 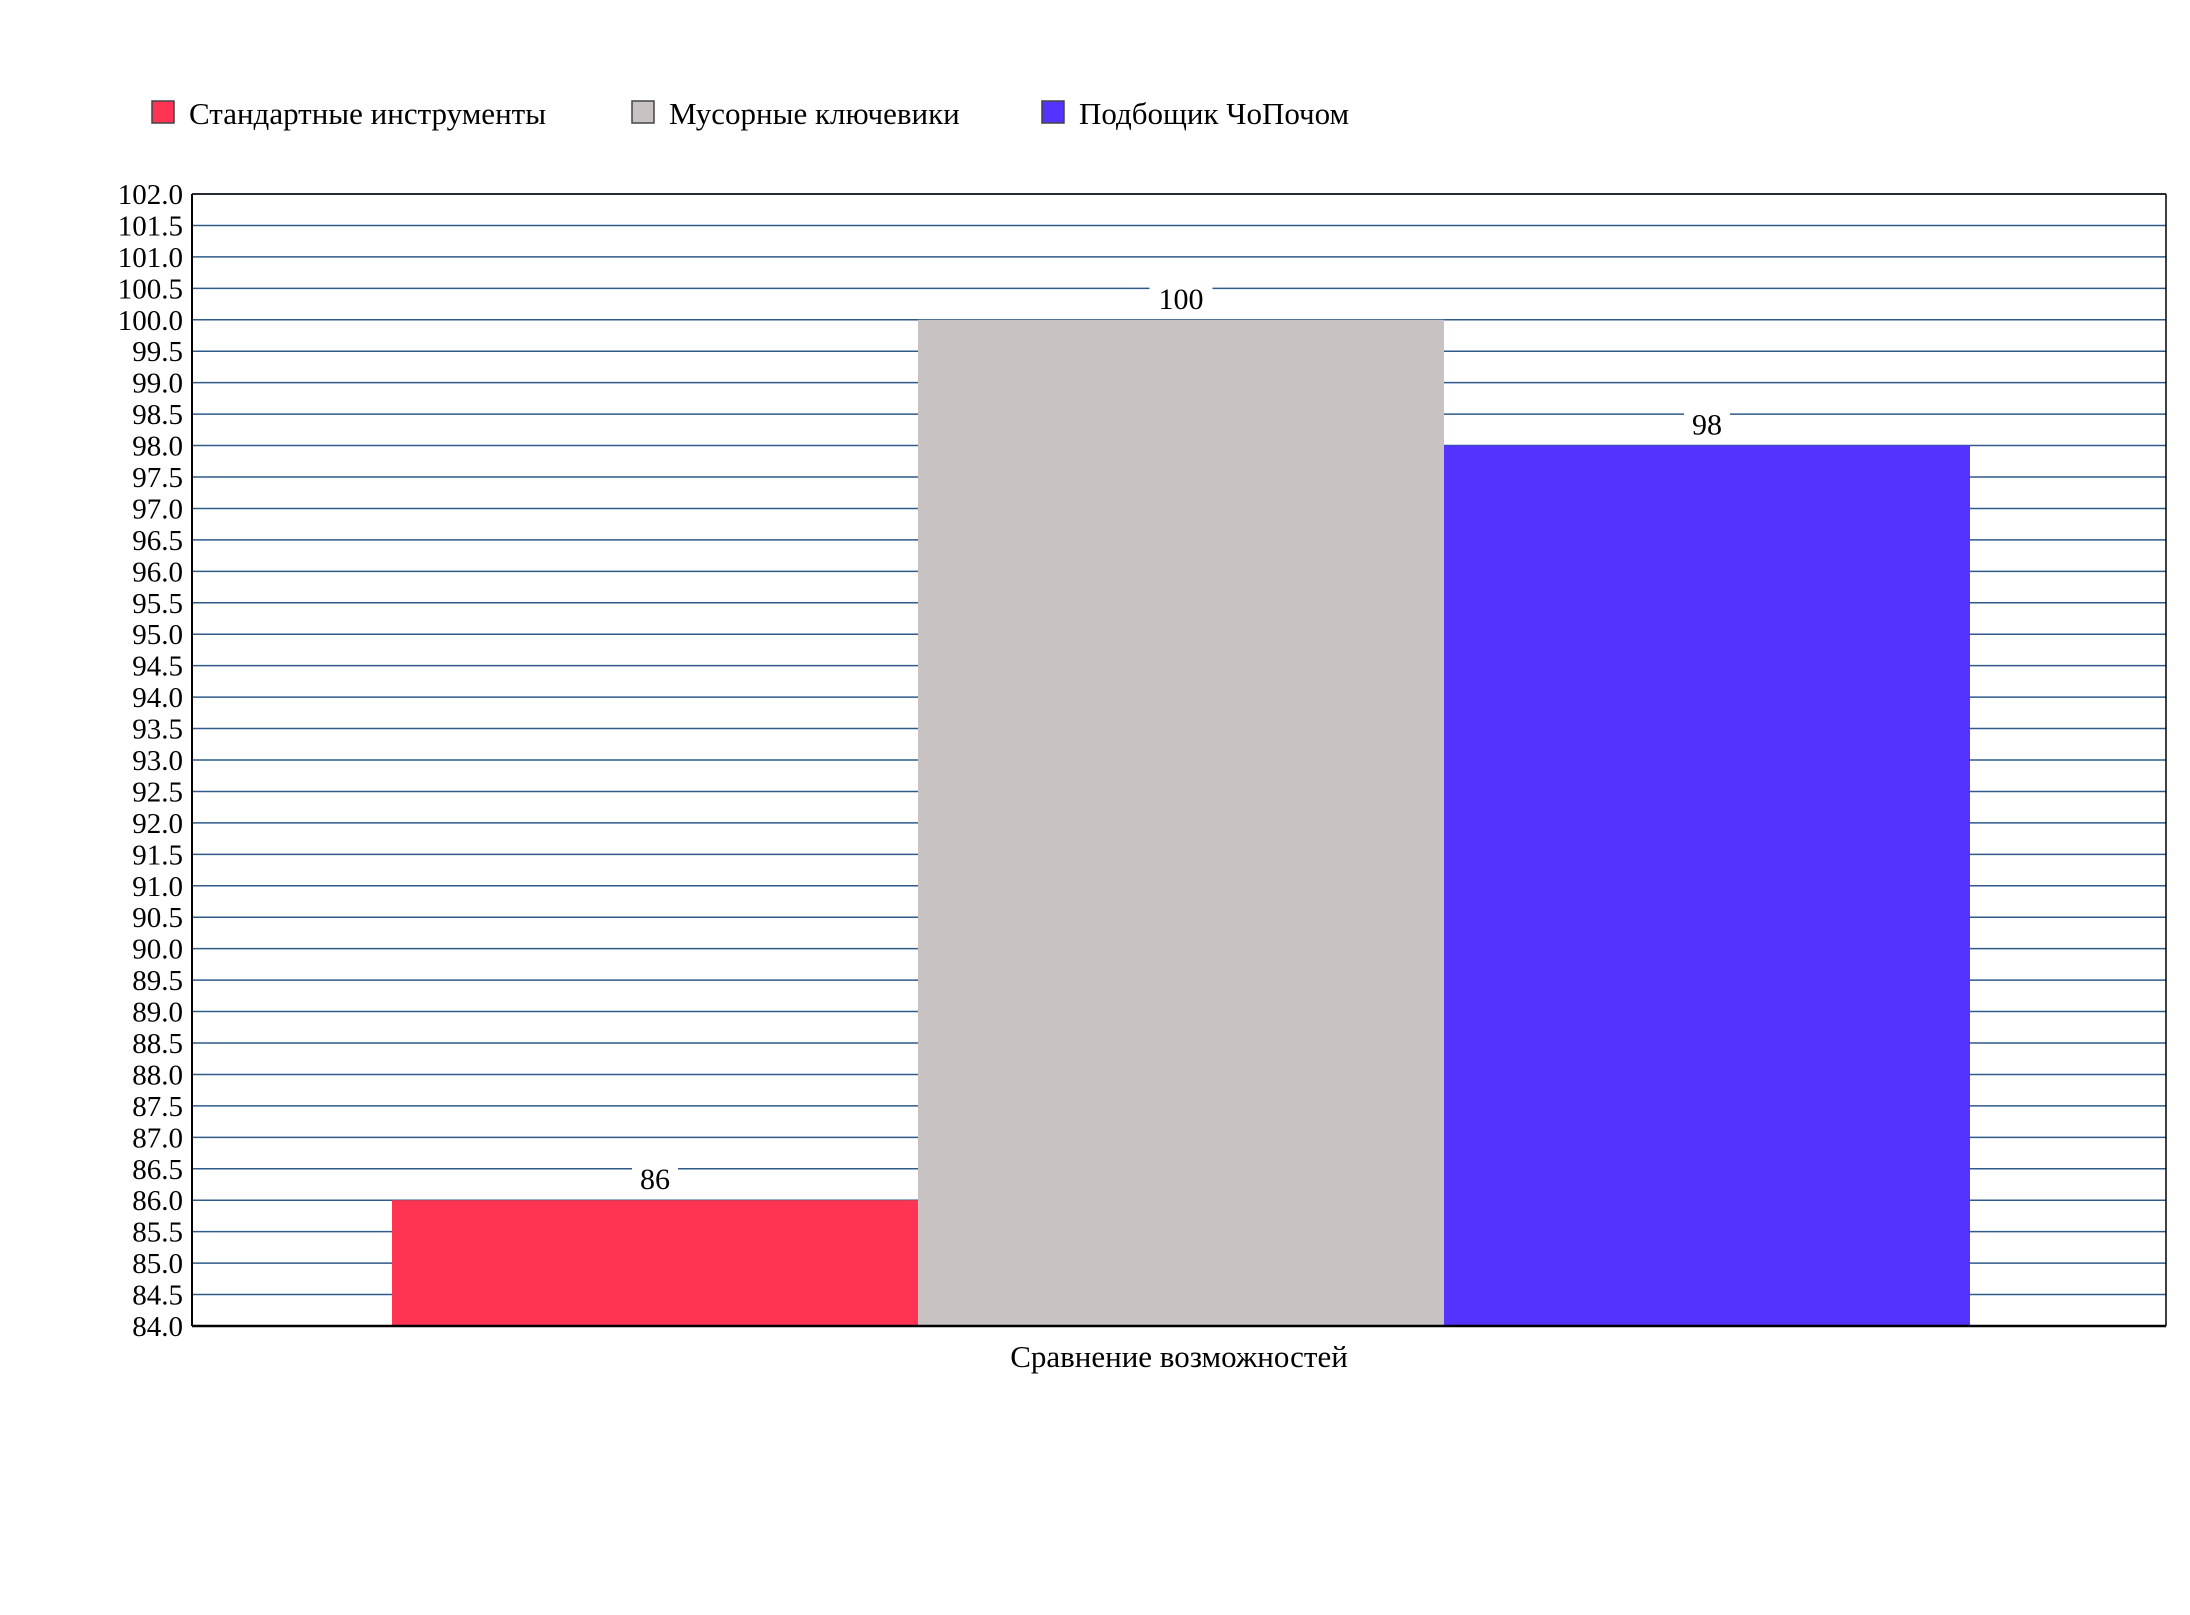 I want to click on y-tick-label: 86.5, so click(x=157, y=1170).